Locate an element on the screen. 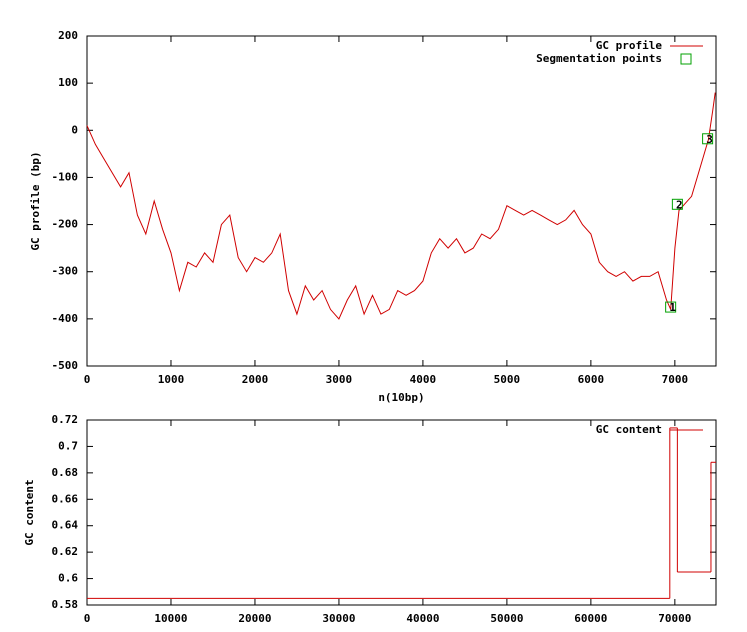 The width and height of the screenshot is (747, 632). y-tick-label: -500 is located at coordinates (65, 365).